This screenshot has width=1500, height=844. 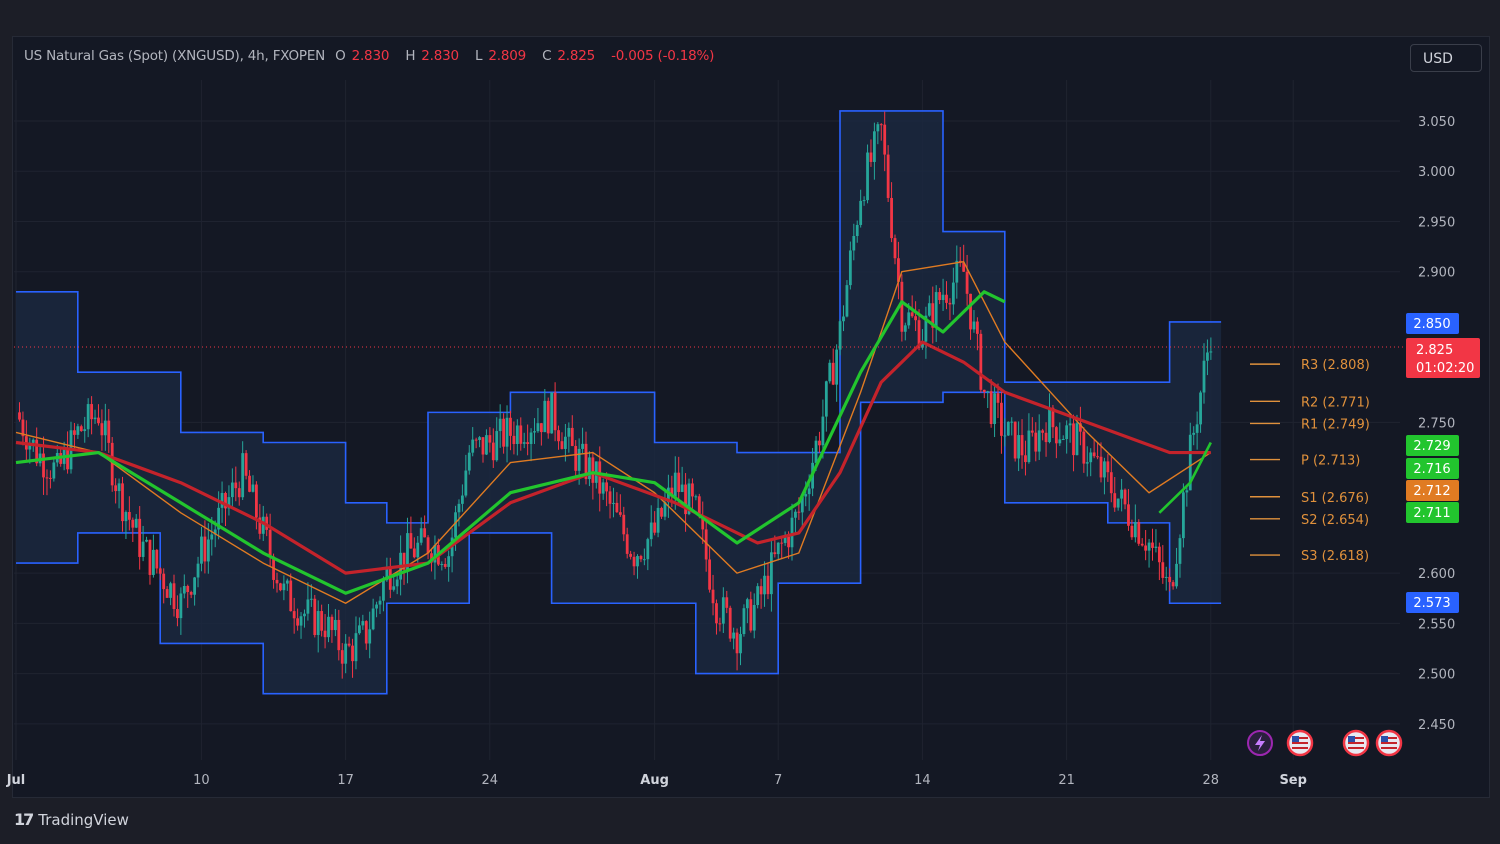 What do you see at coordinates (1335, 424) in the screenshot?
I see `pivot-label: R1 (2.749)` at bounding box center [1335, 424].